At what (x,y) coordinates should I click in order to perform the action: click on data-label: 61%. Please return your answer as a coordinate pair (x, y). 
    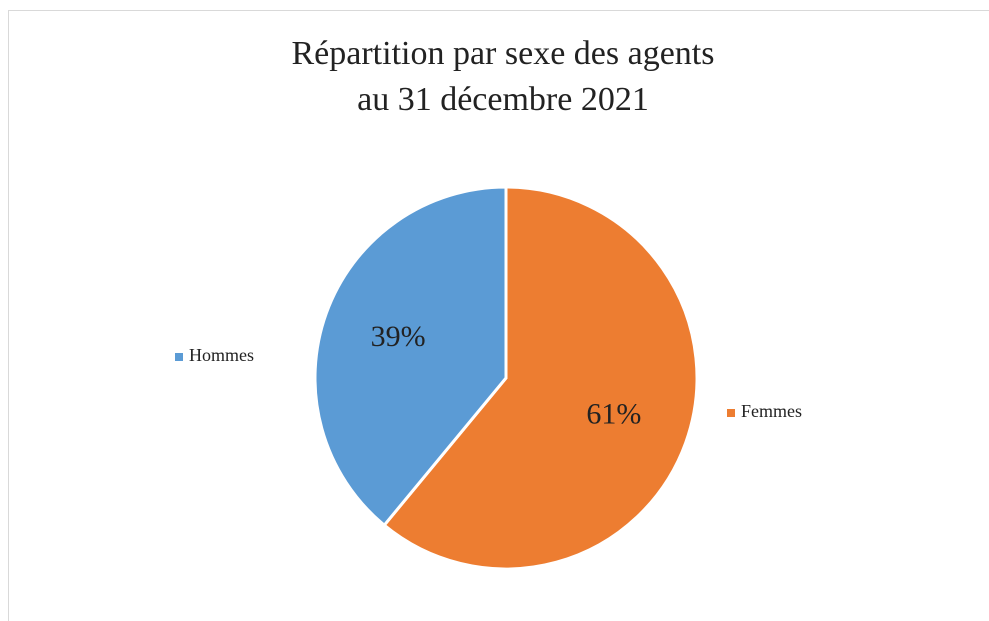
    Looking at the image, I should click on (613, 414).